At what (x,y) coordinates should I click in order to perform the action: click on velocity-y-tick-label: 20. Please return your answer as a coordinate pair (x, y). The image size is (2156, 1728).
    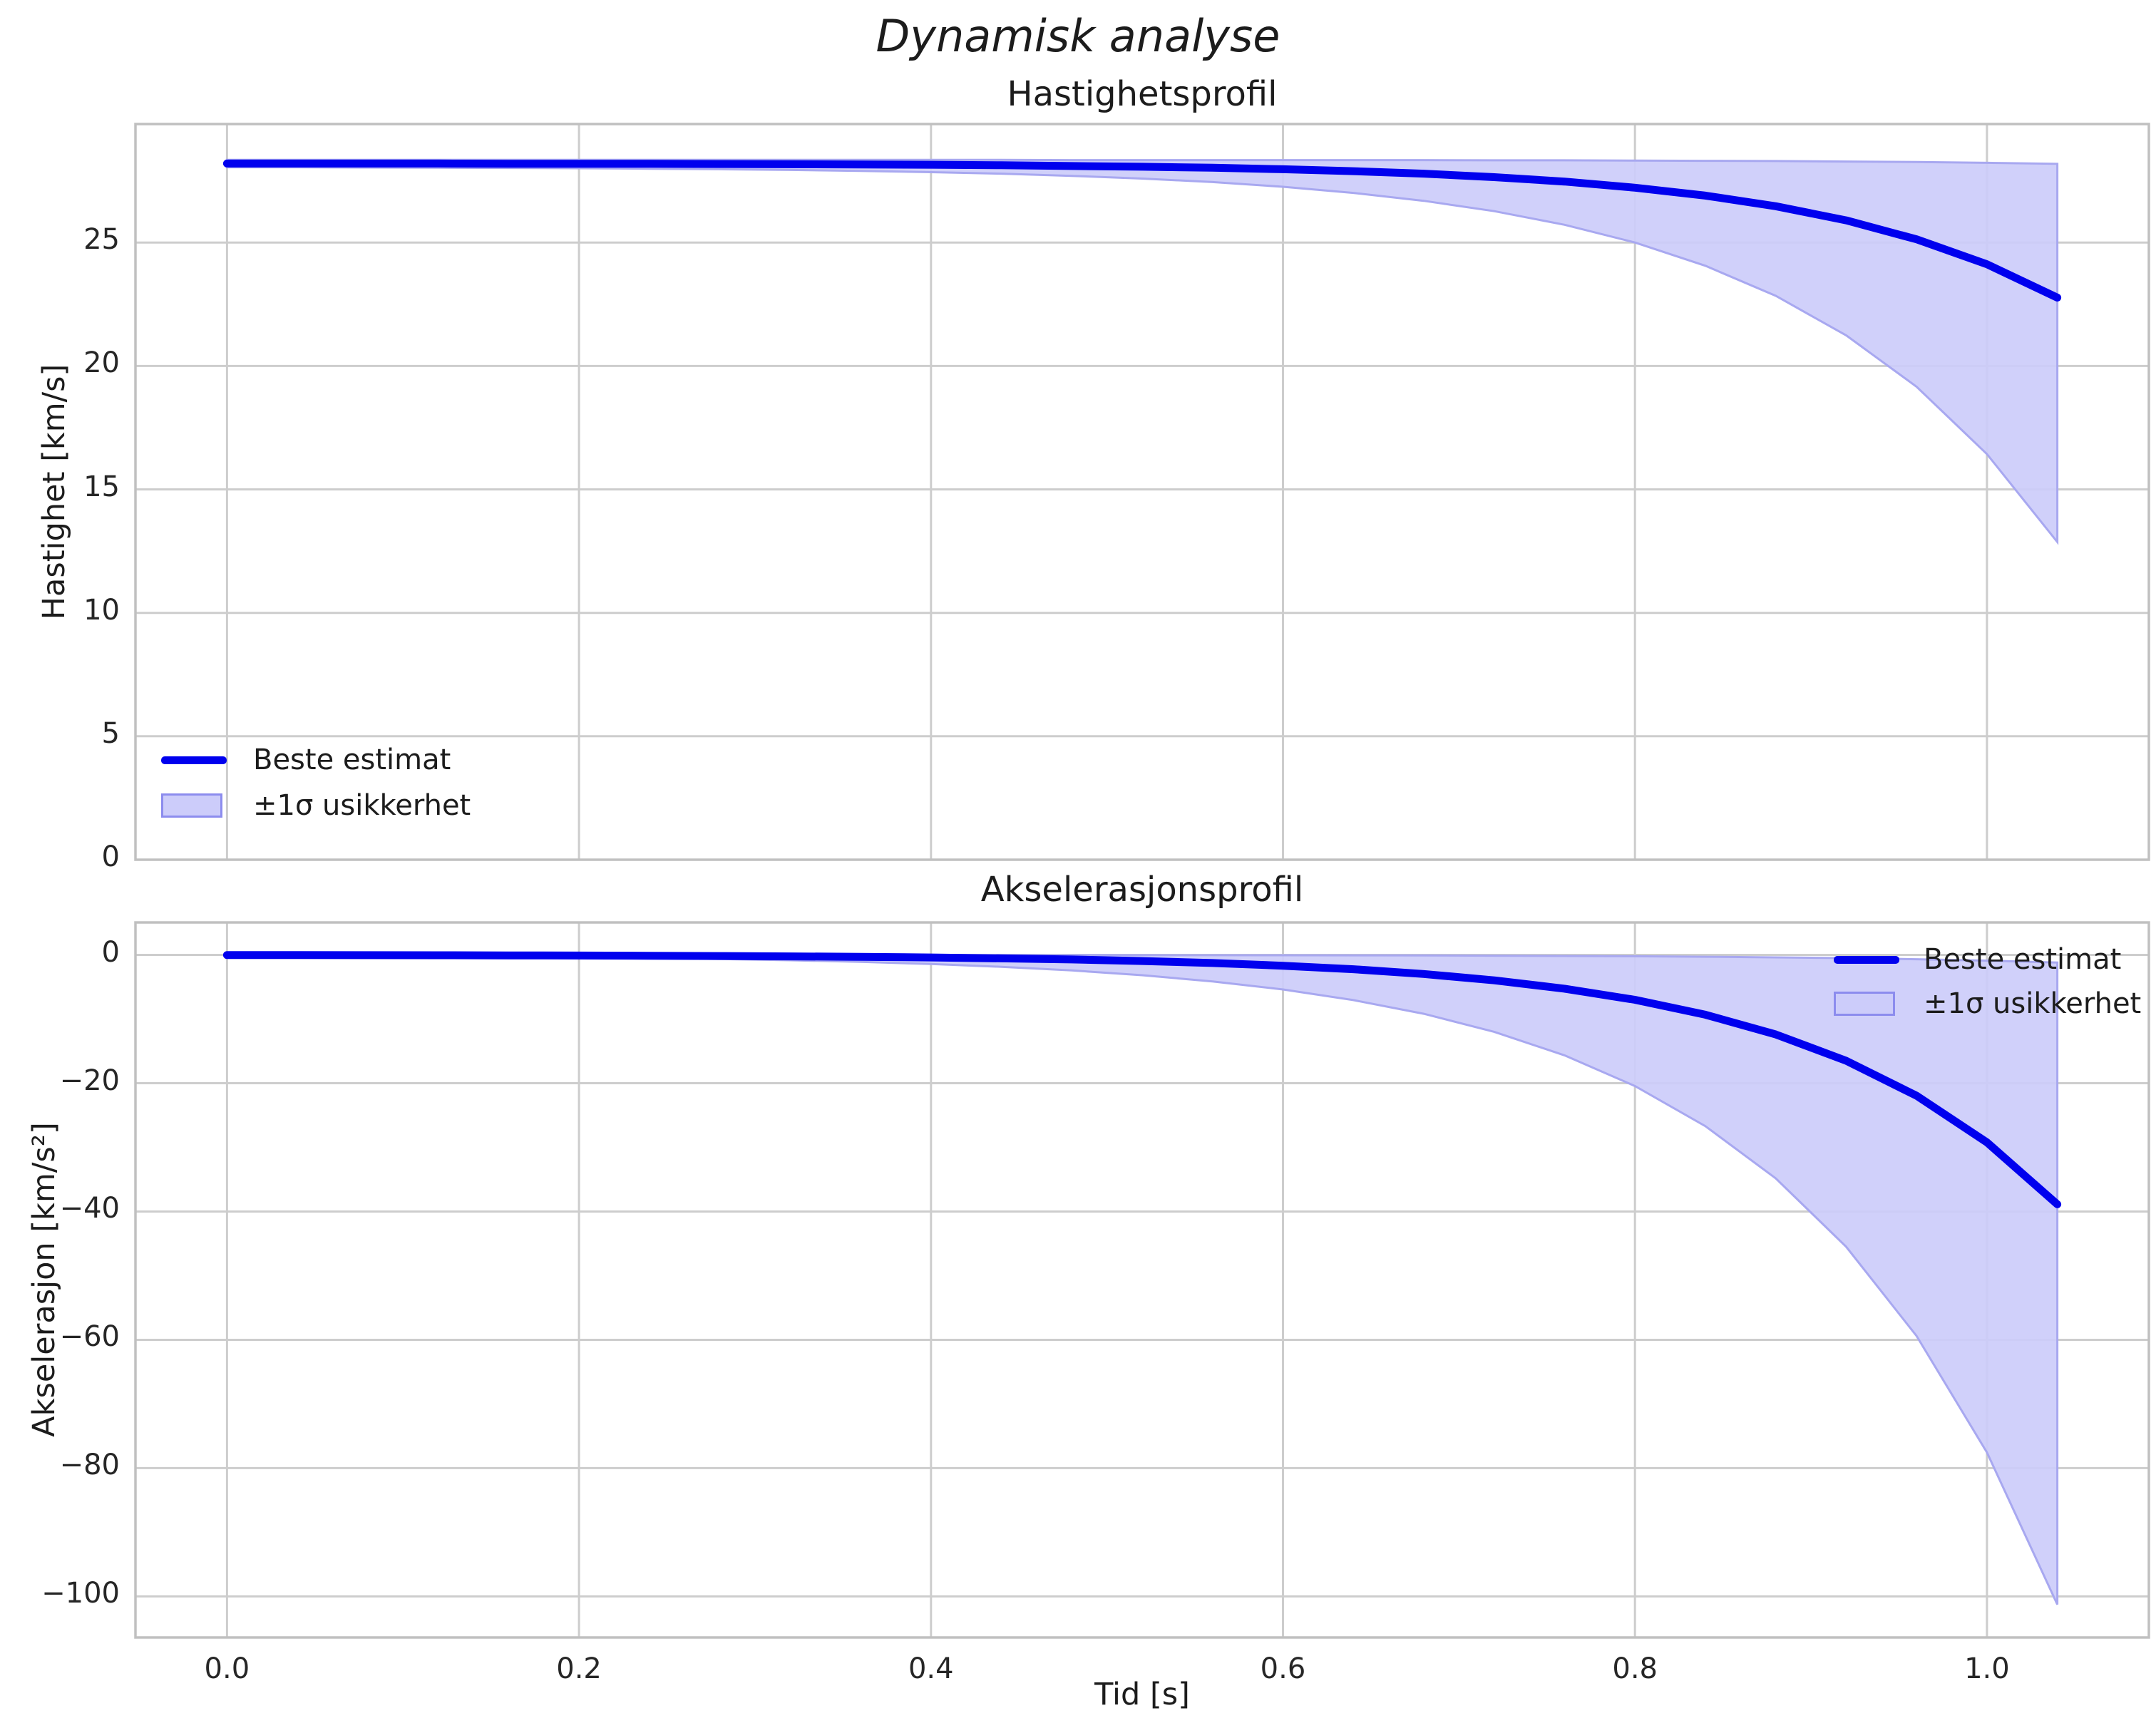
    Looking at the image, I should click on (101, 363).